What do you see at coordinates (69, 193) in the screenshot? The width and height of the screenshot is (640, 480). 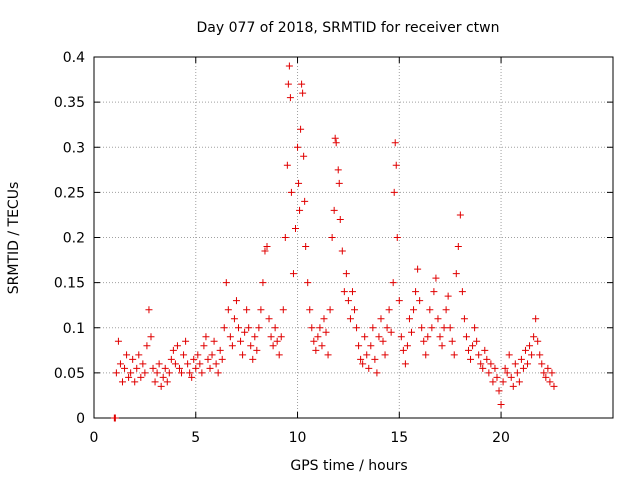 I see `y-tick-label: 0.25` at bounding box center [69, 193].